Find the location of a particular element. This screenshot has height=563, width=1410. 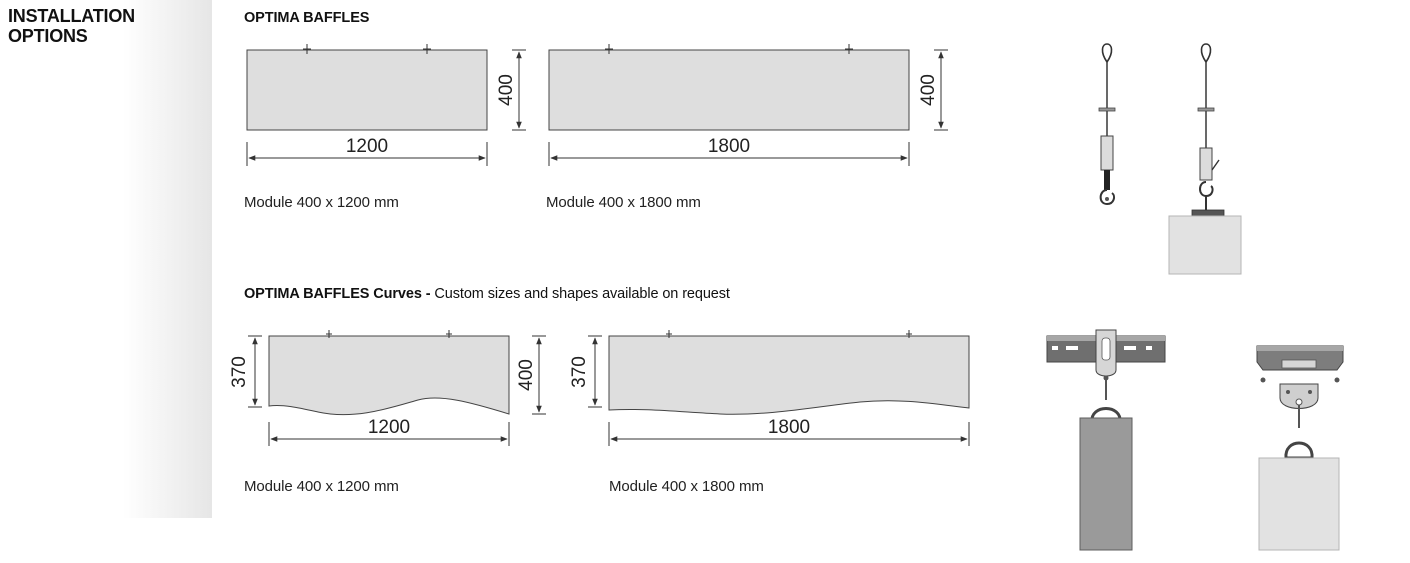

baffle-1800-hangpoints is located at coordinates (729, 49).